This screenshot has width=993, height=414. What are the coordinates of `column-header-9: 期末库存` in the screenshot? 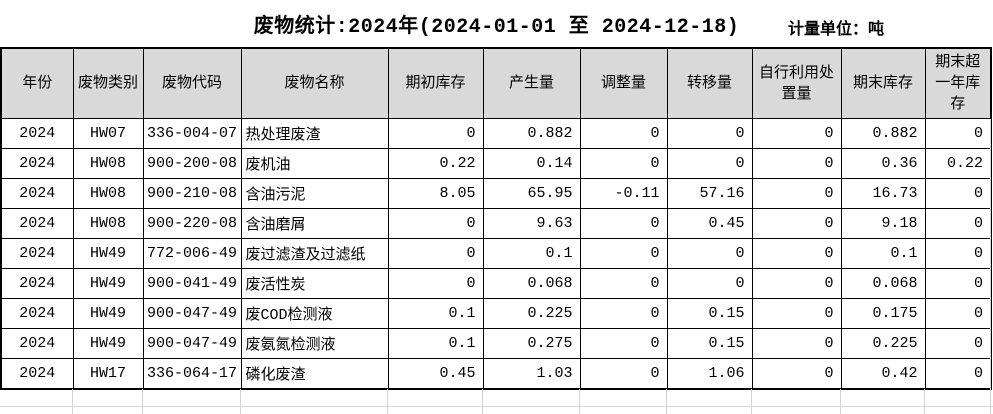 It's located at (883, 83).